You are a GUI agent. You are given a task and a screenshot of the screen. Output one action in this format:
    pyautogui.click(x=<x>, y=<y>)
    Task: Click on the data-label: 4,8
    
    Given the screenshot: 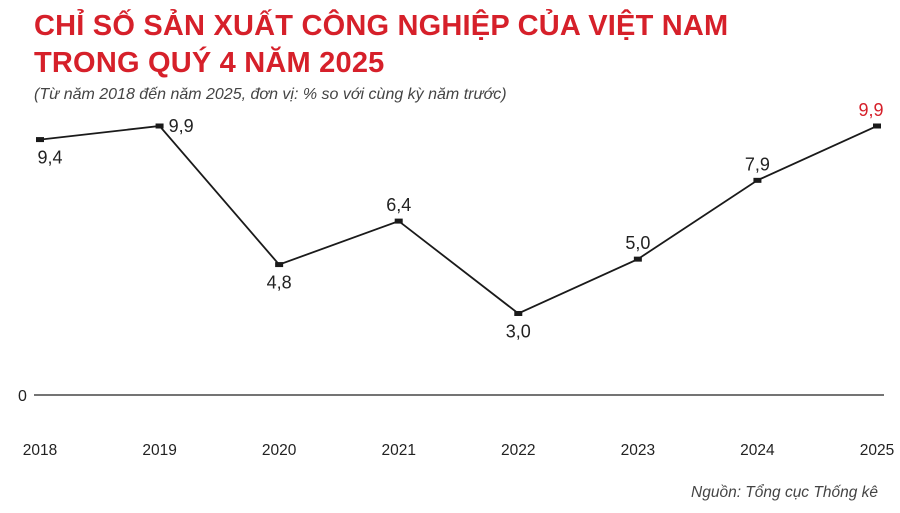 What is the action you would take?
    pyautogui.click(x=279, y=283)
    